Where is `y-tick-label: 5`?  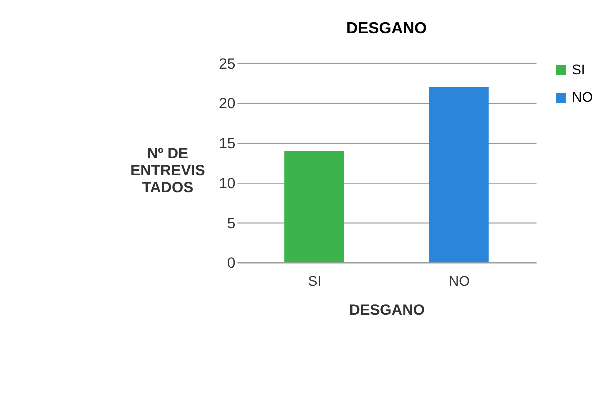 y-tick-label: 5 is located at coordinates (231, 223).